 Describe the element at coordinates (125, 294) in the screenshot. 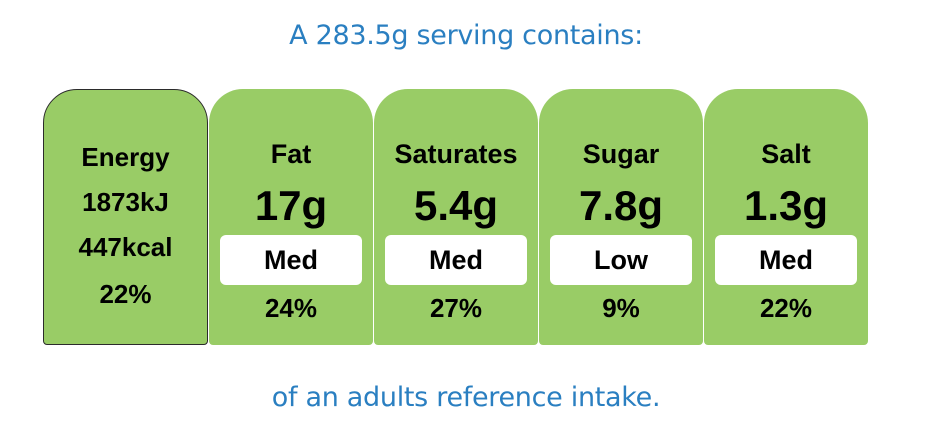

I see `energy-percent: 22%` at that location.